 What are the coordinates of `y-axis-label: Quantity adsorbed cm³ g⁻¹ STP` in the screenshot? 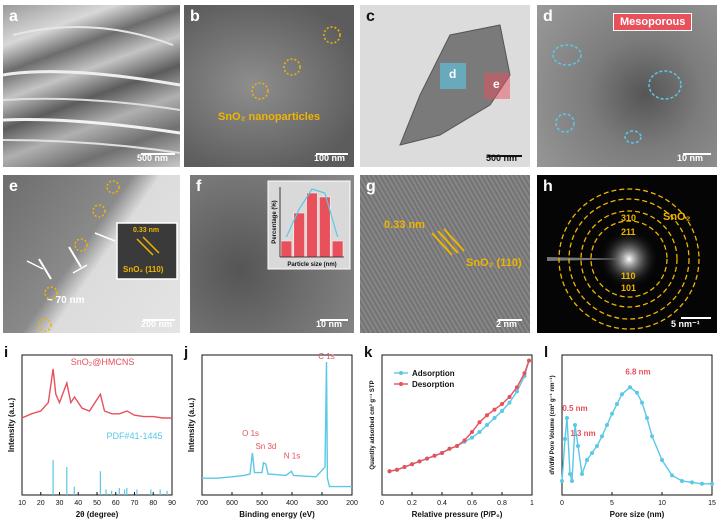 It's located at (372, 424).